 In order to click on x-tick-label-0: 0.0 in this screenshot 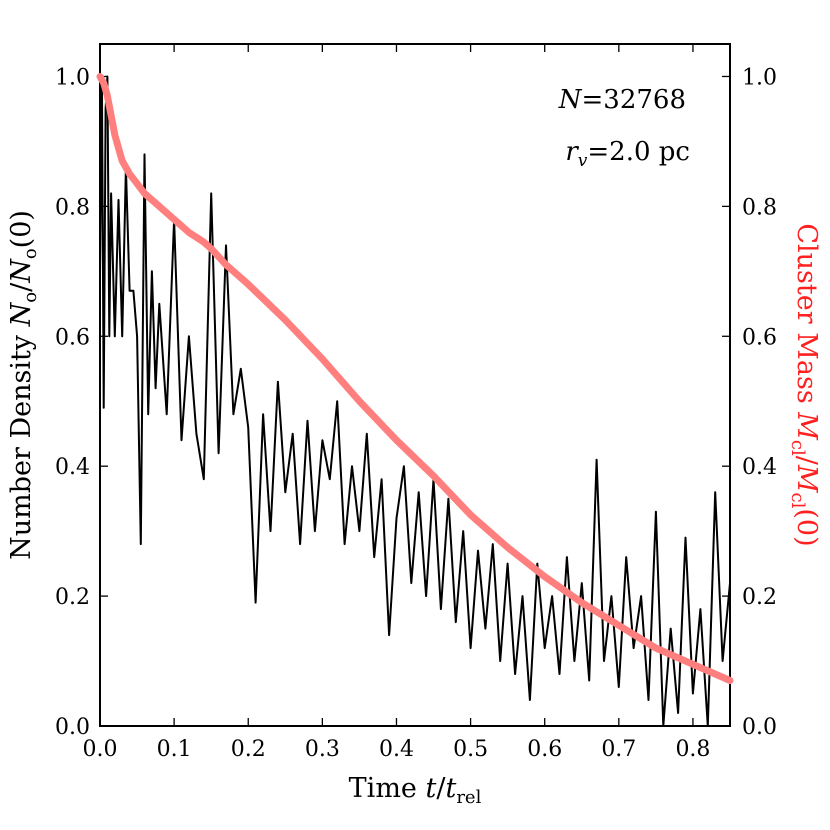, I will do `click(100, 749)`.